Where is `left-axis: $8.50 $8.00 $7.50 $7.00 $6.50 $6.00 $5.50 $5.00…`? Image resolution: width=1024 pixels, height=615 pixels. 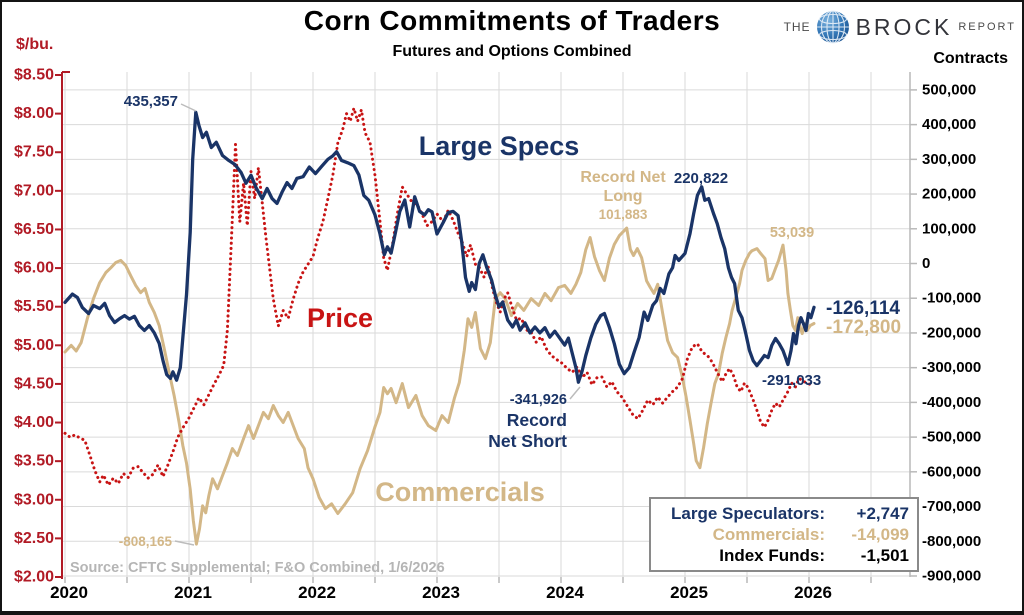
left-axis: $8.50 $8.00 $7.50 $7.00 $6.50 $6.00 $5.50 $5.00… is located at coordinates (42, 326).